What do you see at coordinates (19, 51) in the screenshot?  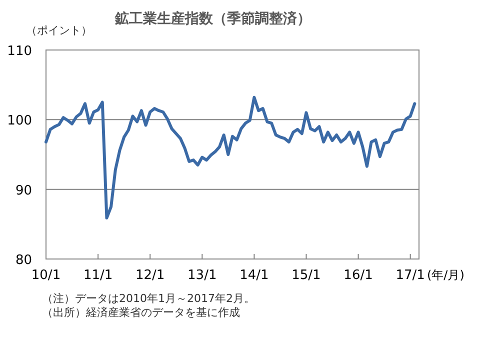 I see `y-tick-label: 110` at bounding box center [19, 51].